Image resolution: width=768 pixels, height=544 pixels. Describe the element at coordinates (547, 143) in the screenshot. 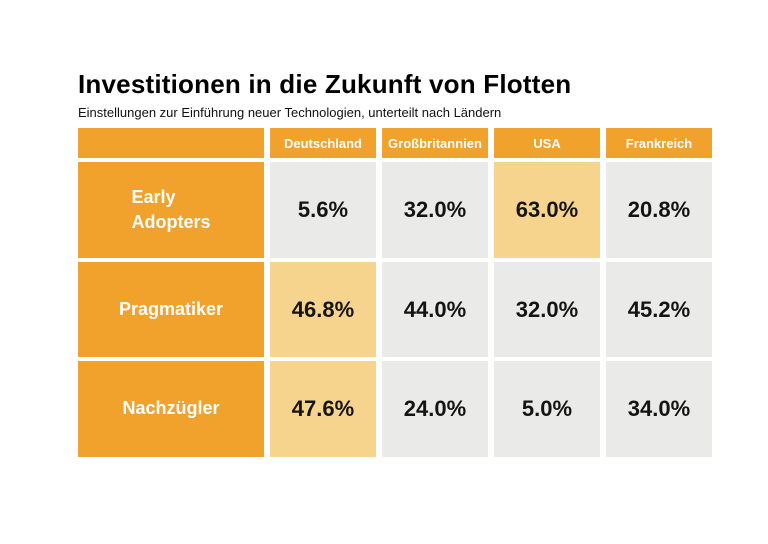

I see `column-header-usa: USA` at that location.